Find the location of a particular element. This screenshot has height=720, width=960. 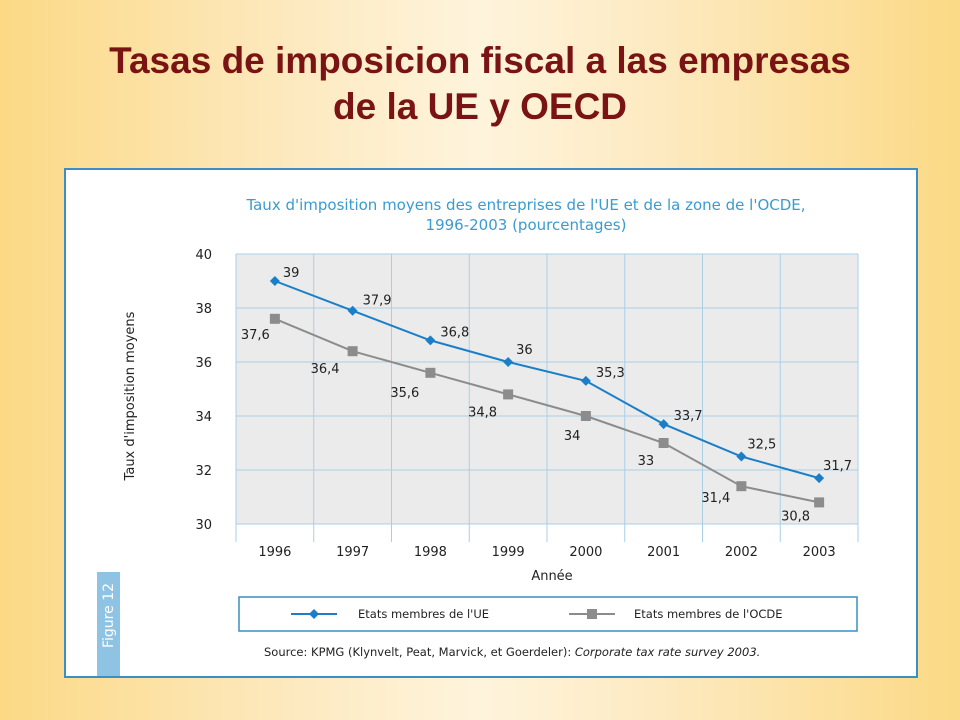

x-tick-label: 1998 is located at coordinates (430, 552).